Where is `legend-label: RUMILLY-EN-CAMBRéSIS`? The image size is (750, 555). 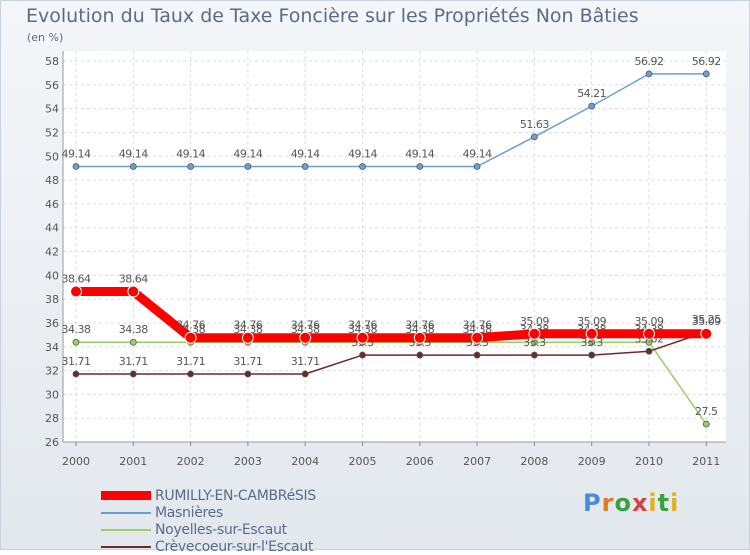
legend-label: RUMILLY-EN-CAMBRéSIS is located at coordinates (235, 495).